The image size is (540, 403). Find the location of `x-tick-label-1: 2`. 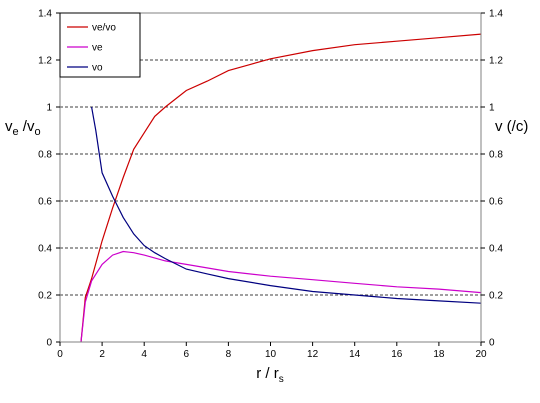

x-tick-label-1: 2 is located at coordinates (102, 354).